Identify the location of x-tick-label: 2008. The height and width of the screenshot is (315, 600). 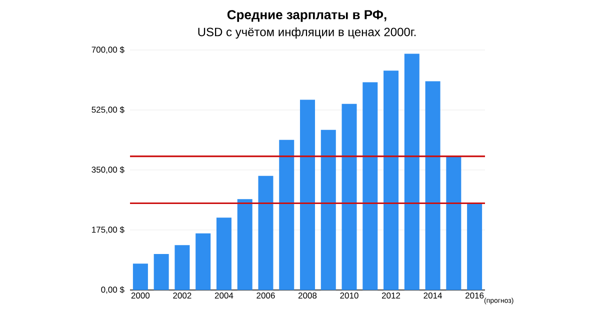
(307, 295).